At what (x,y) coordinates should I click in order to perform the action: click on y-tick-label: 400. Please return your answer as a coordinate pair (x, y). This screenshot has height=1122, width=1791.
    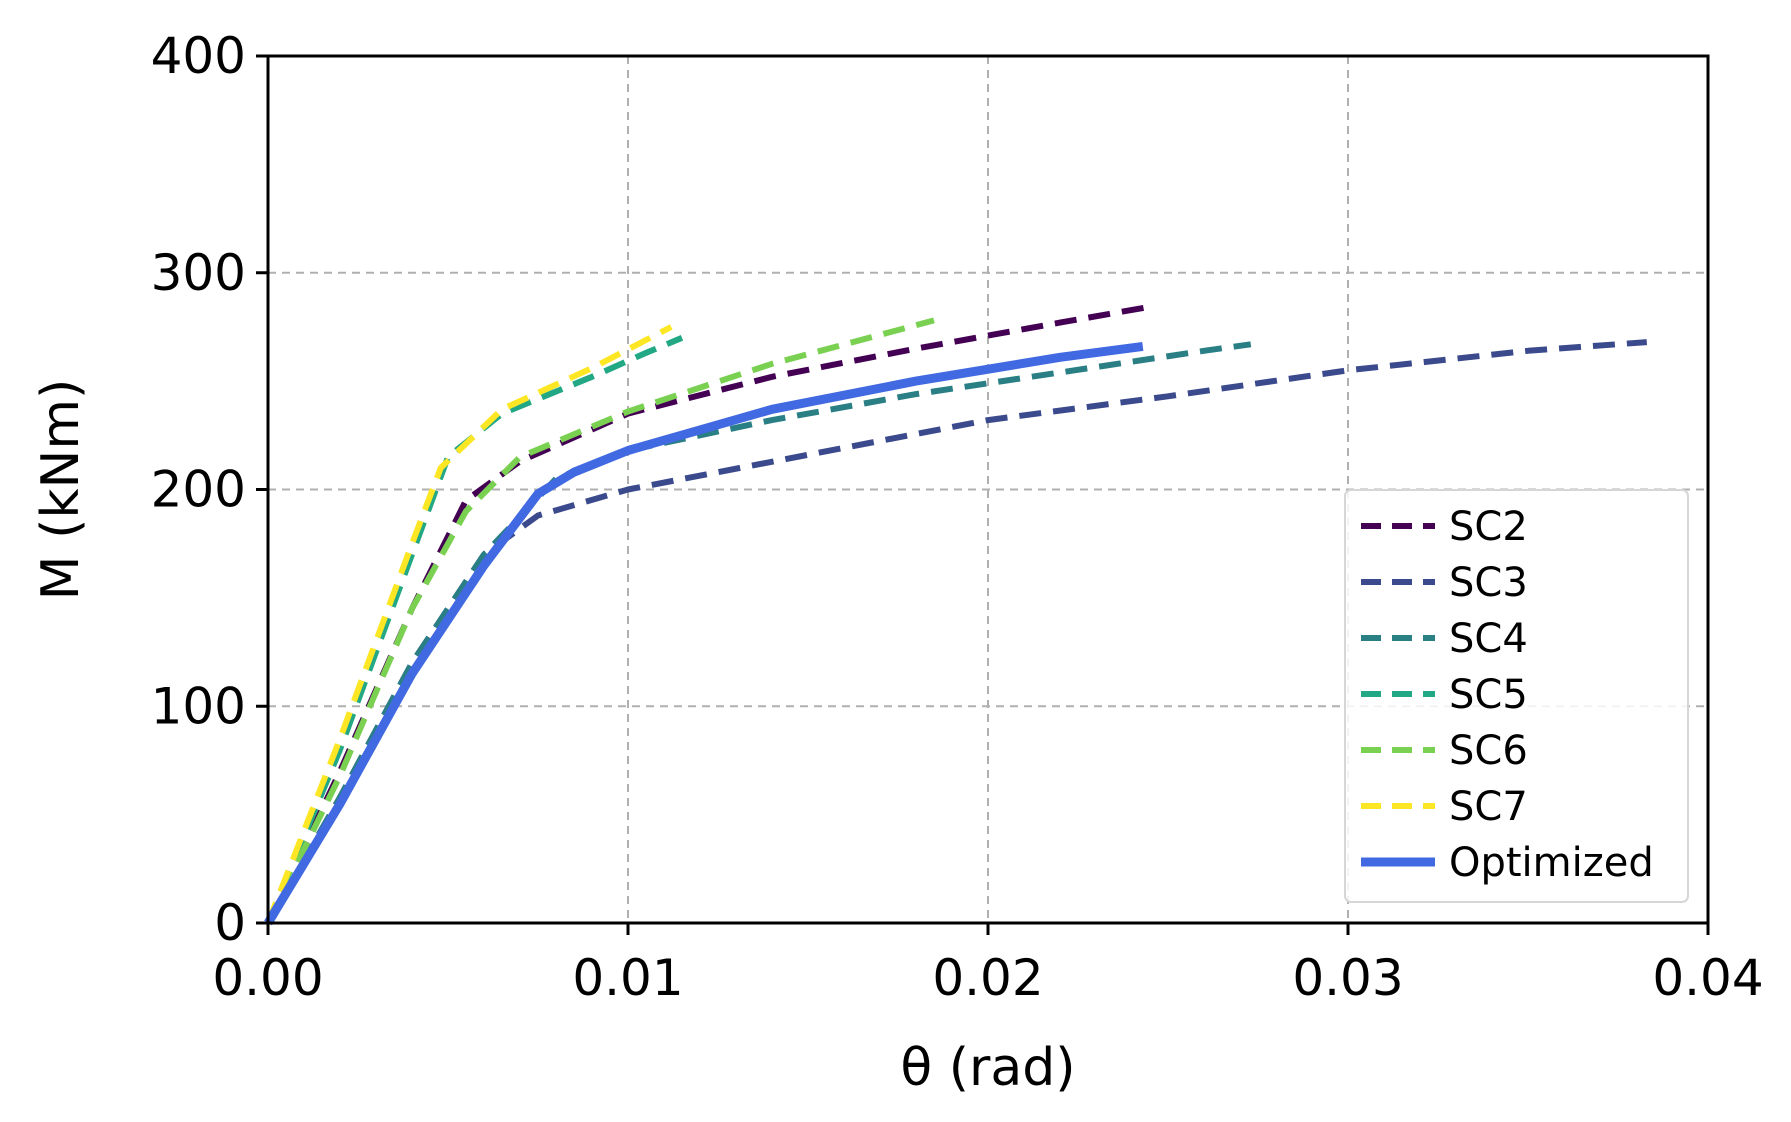
    Looking at the image, I should click on (198, 56).